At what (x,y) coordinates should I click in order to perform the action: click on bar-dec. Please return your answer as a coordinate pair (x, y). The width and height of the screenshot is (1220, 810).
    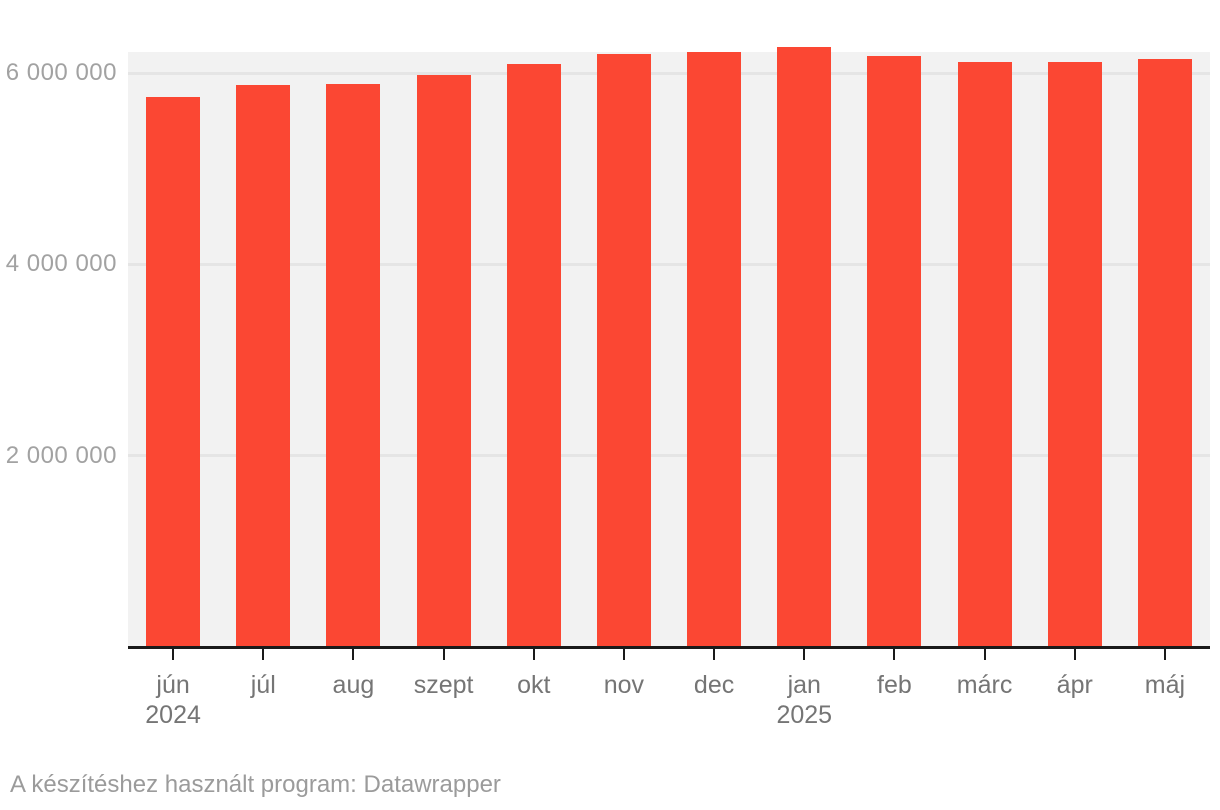
    Looking at the image, I should click on (714, 348).